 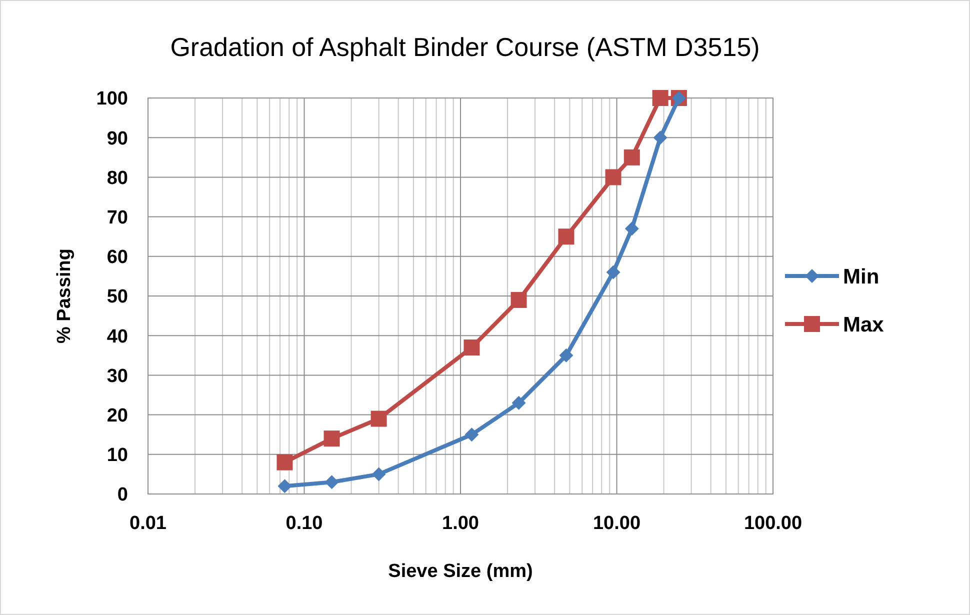 I want to click on y-axis-title: % Passing, so click(x=64, y=296).